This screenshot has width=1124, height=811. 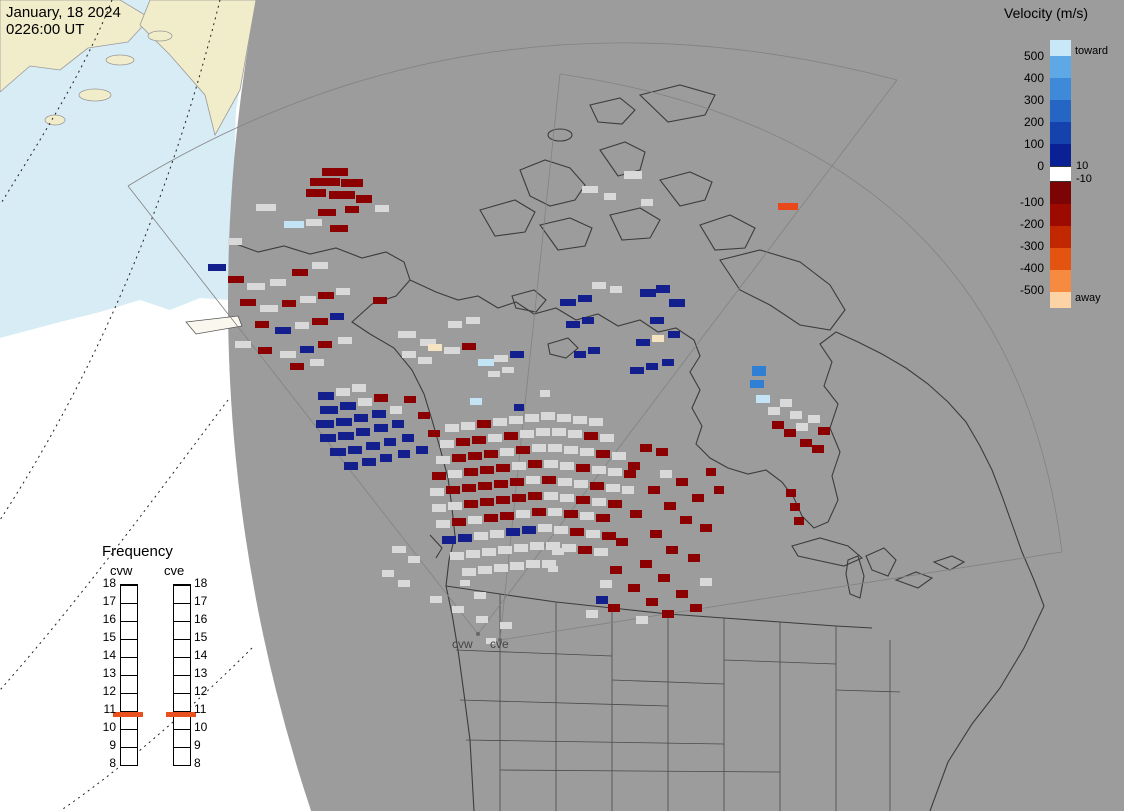 I want to click on velocity-tick: -400, so click(x=1031, y=268).